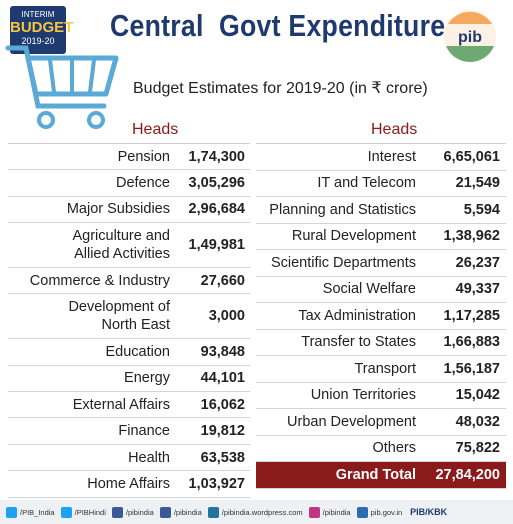  Describe the element at coordinates (89, 157) in the screenshot. I see `row-label: Pension` at that location.